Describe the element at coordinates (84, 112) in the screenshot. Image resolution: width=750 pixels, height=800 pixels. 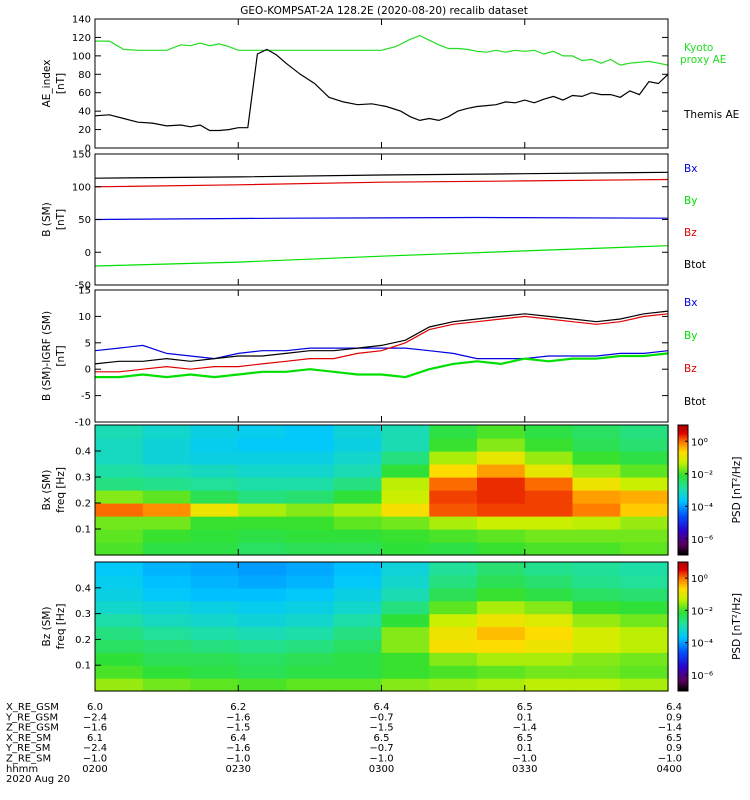
I see `ae-ytick-label: 40` at that location.